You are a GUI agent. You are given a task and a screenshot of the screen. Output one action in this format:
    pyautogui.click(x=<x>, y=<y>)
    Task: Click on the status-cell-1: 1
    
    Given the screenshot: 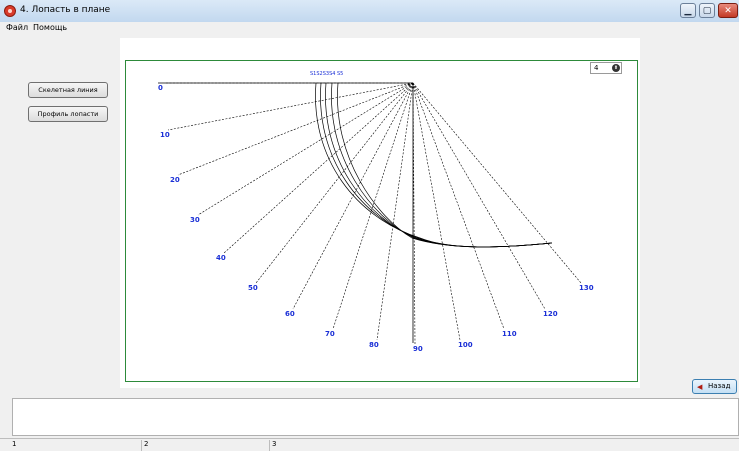 What is the action you would take?
    pyautogui.click(x=76, y=445)
    